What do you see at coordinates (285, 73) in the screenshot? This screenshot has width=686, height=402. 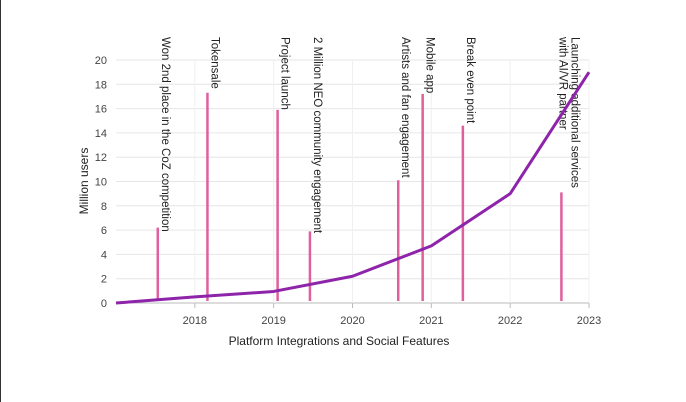 I see `annotation-label: Project launch` at bounding box center [285, 73].